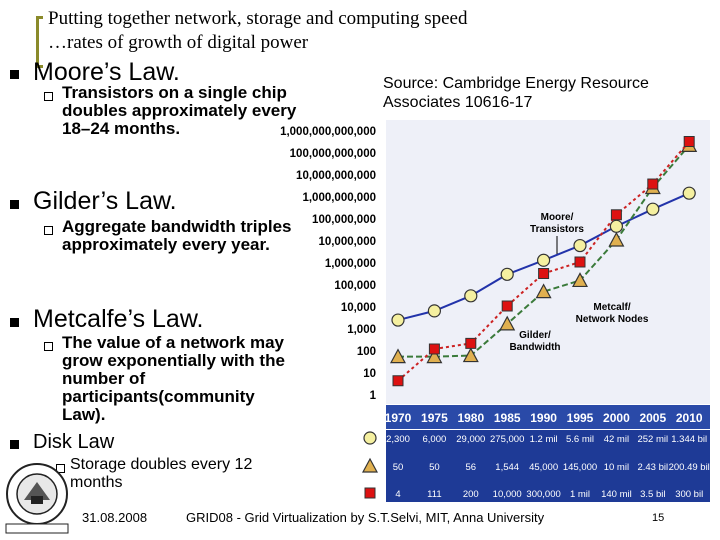 Image resolution: width=720 pixels, height=540 pixels. Describe the element at coordinates (350, 264) in the screenshot. I see `y-tick-label: 1,000,000` at that location.